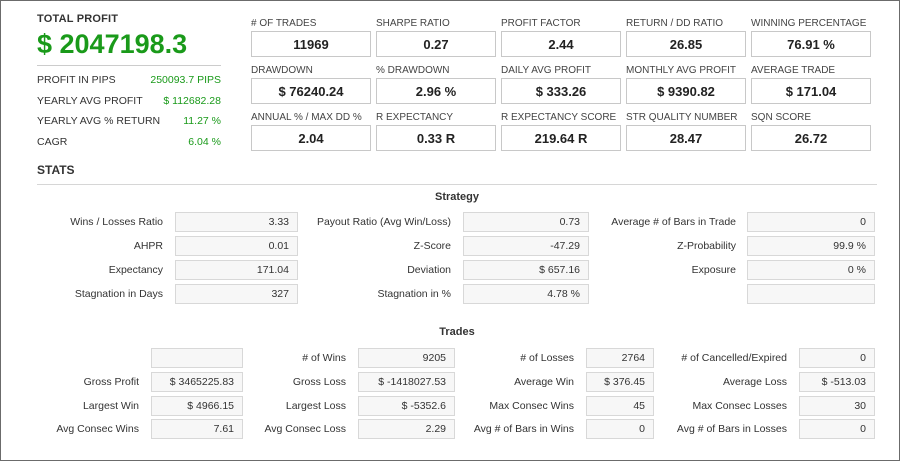  I want to click on stat-label: Expectancy, so click(135, 270).